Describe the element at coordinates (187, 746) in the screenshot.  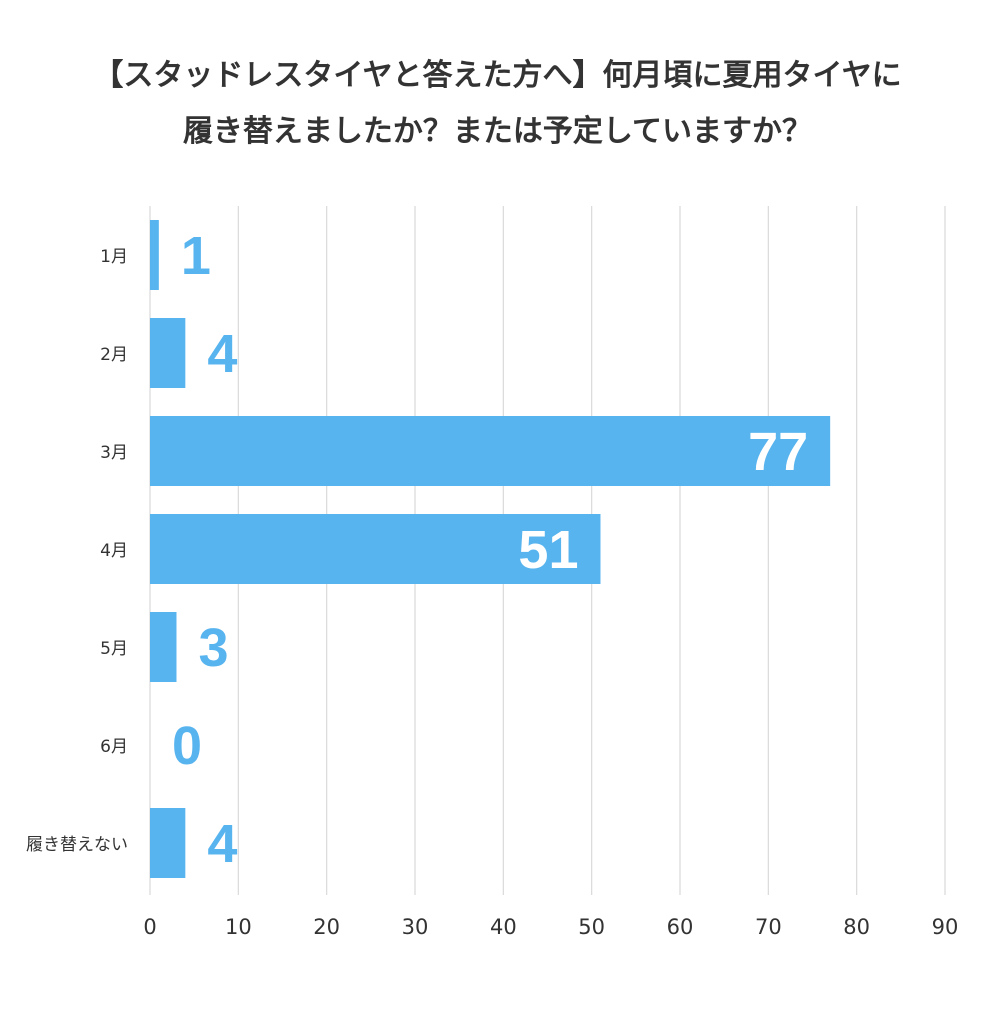
I see `data-label: 0` at that location.